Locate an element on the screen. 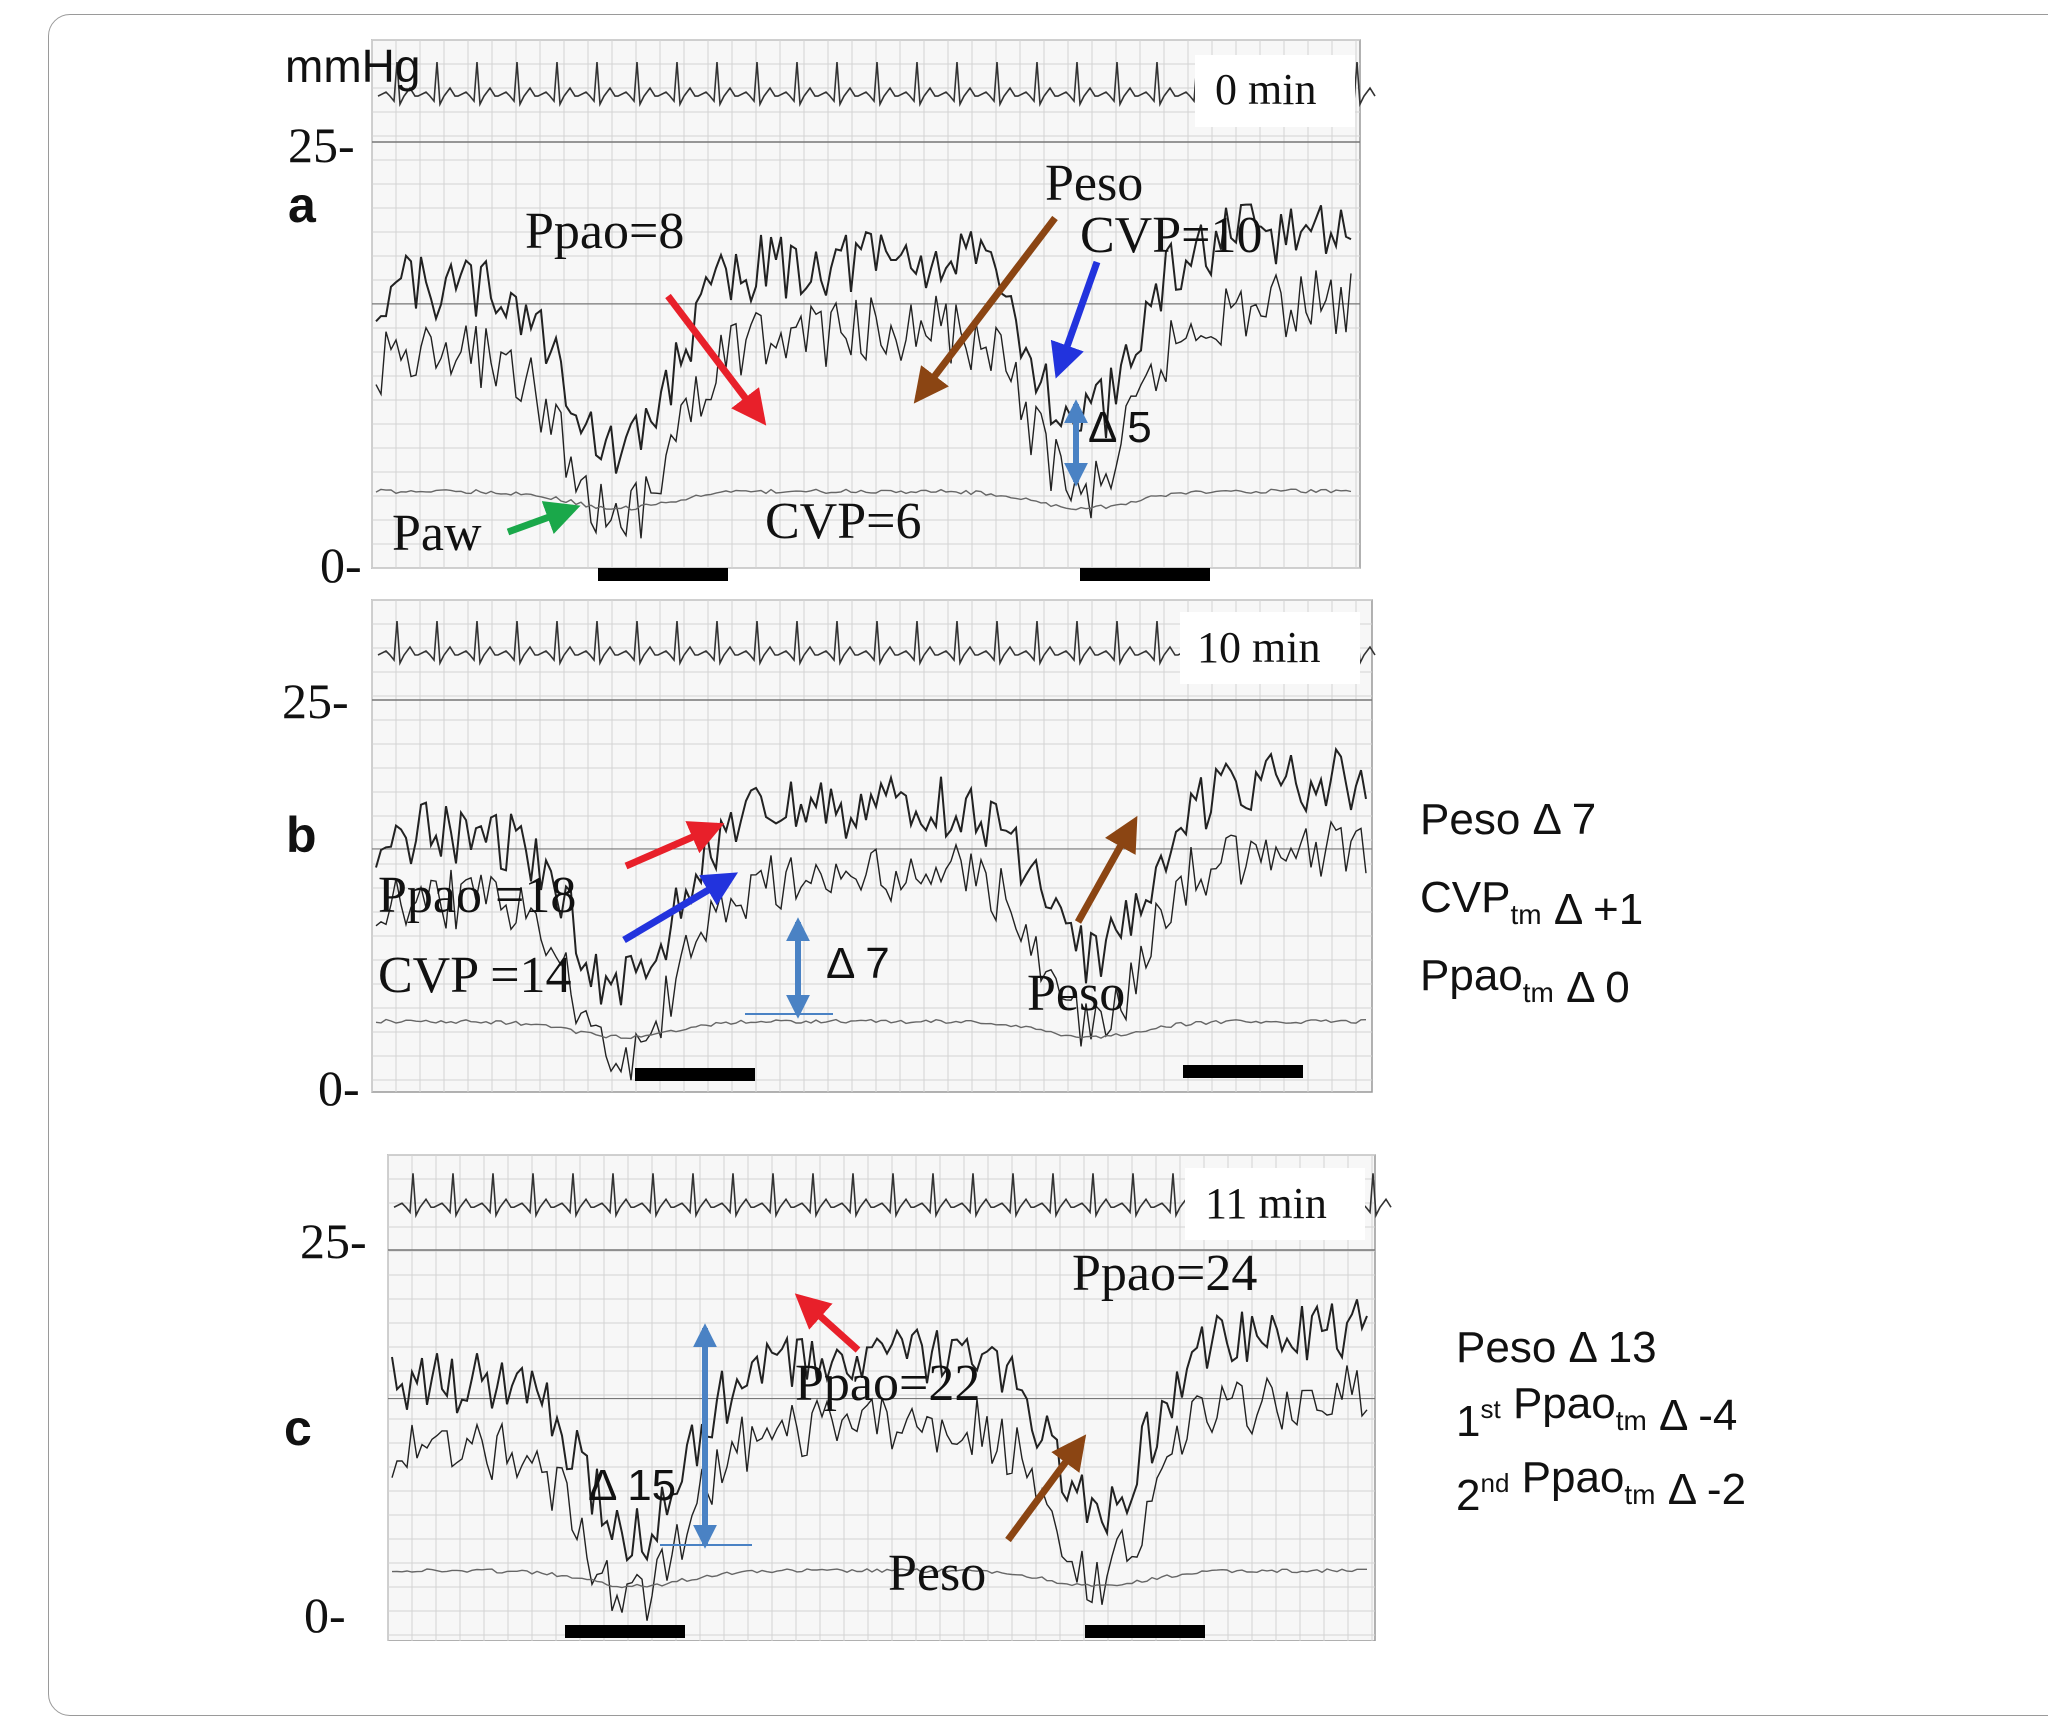 This screenshot has height=1716, width=2048. panel-b-ppao-label: Ppao =18 is located at coordinates (477, 895).